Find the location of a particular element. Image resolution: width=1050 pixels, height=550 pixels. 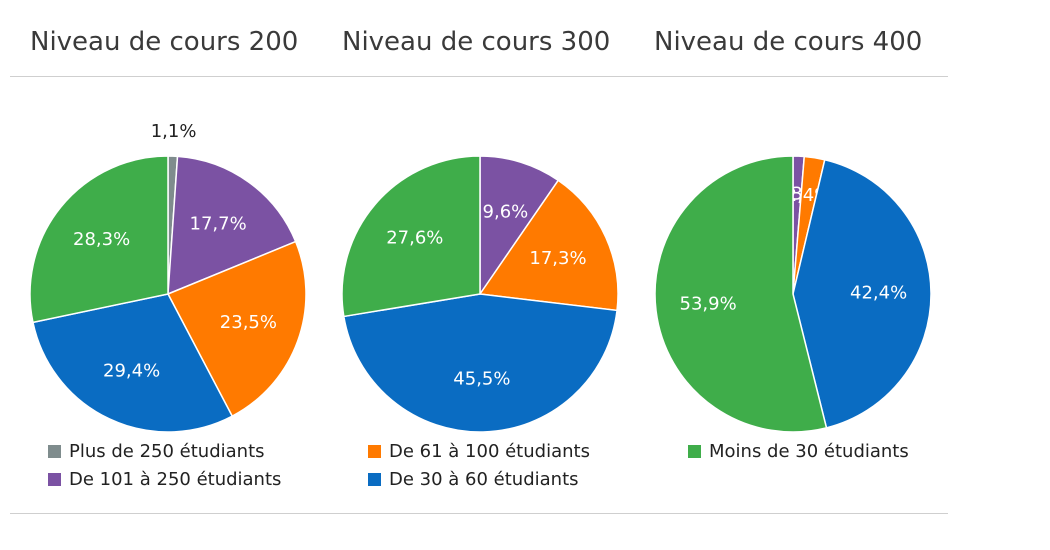

legend-label: De 101 à 250 étudiants is located at coordinates (175, 479).